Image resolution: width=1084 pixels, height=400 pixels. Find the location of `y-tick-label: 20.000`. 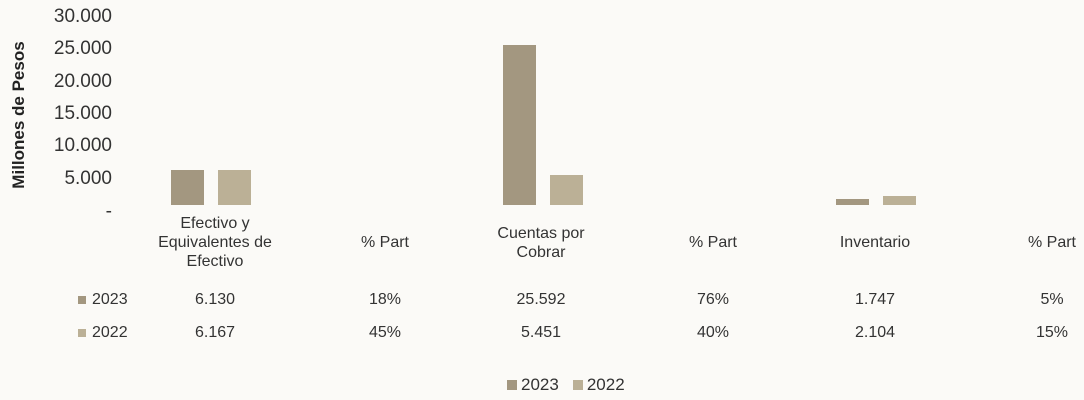

y-tick-label: 20.000 is located at coordinates (82, 81).